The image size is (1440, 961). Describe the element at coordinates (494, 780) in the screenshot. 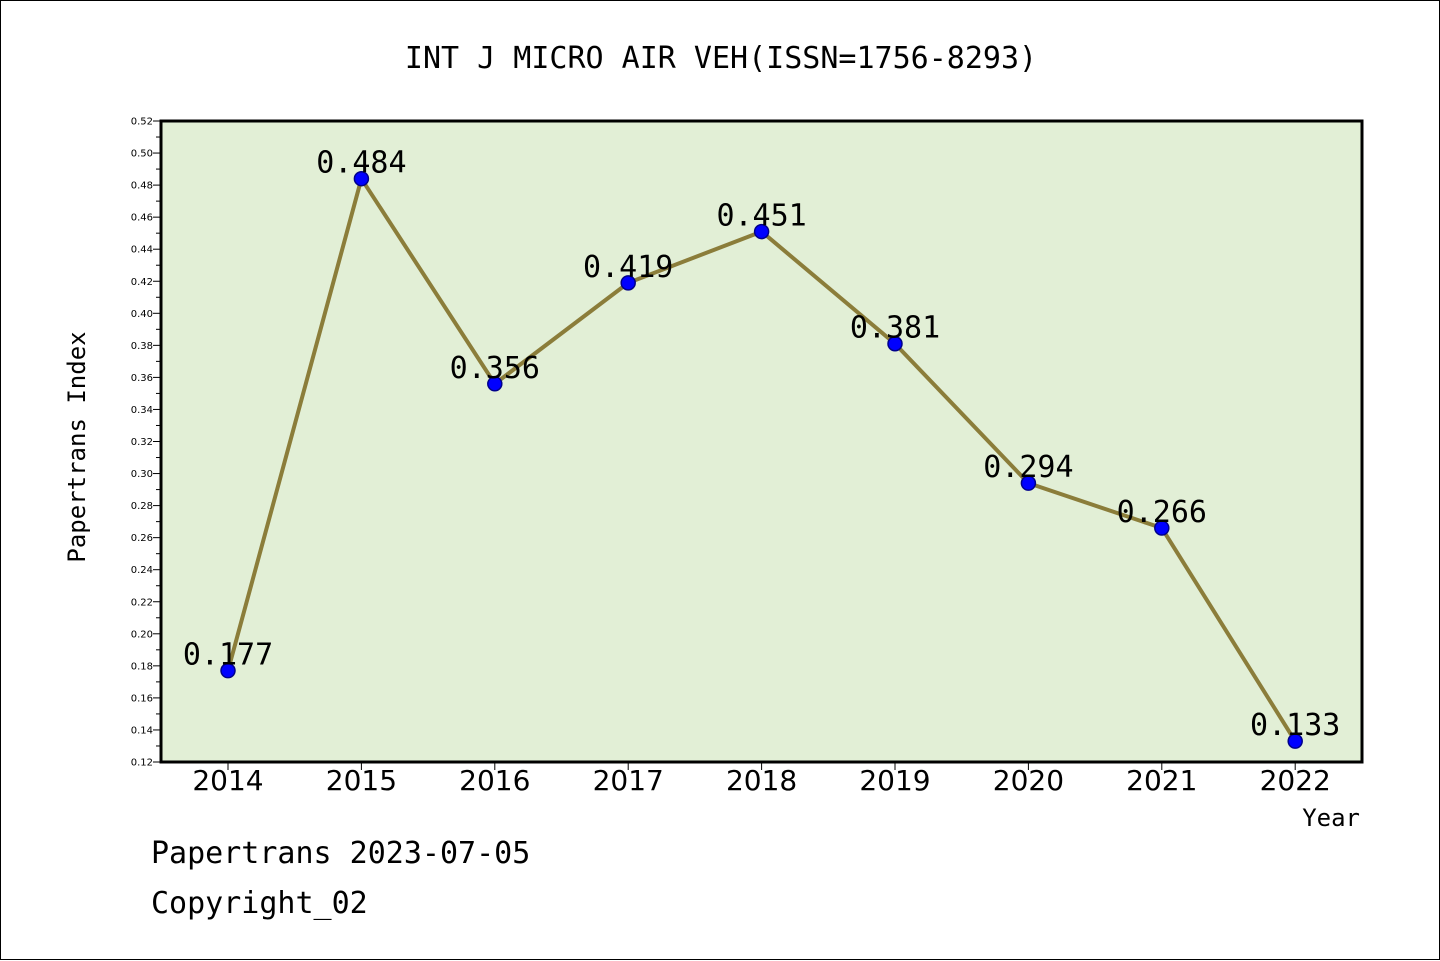

I see `x-tick-label: 2016` at that location.